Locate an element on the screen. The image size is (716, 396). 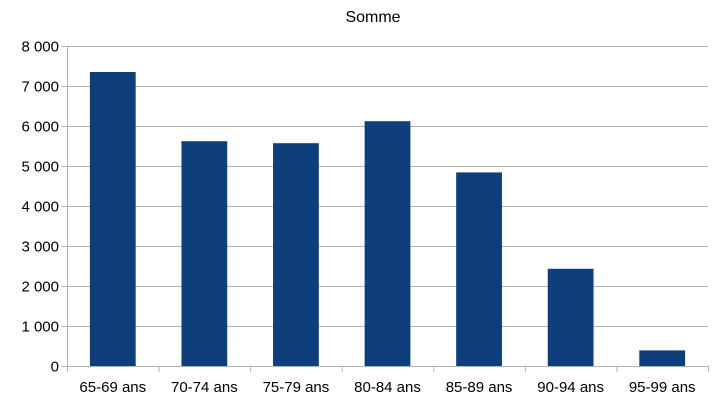
bar-90-94-ans is located at coordinates (570, 317).